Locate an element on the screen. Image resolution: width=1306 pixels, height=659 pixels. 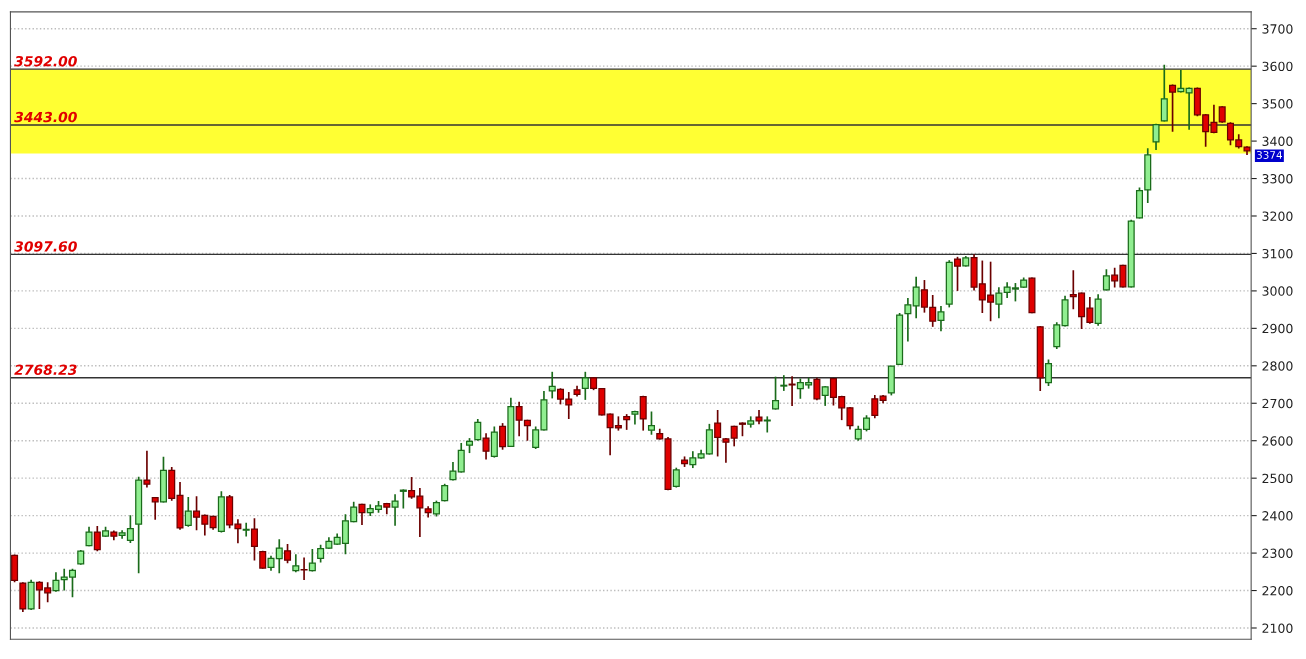
y-tick-label: 2900 is located at coordinates (1277, 328).